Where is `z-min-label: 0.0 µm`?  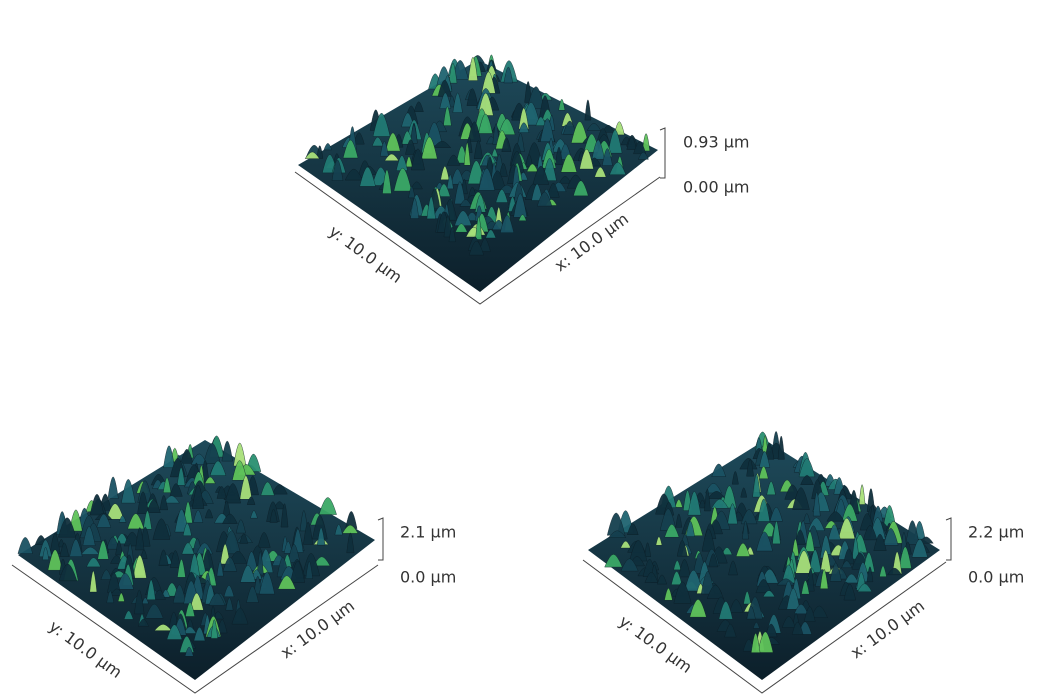
z-min-label: 0.0 µm is located at coordinates (996, 577).